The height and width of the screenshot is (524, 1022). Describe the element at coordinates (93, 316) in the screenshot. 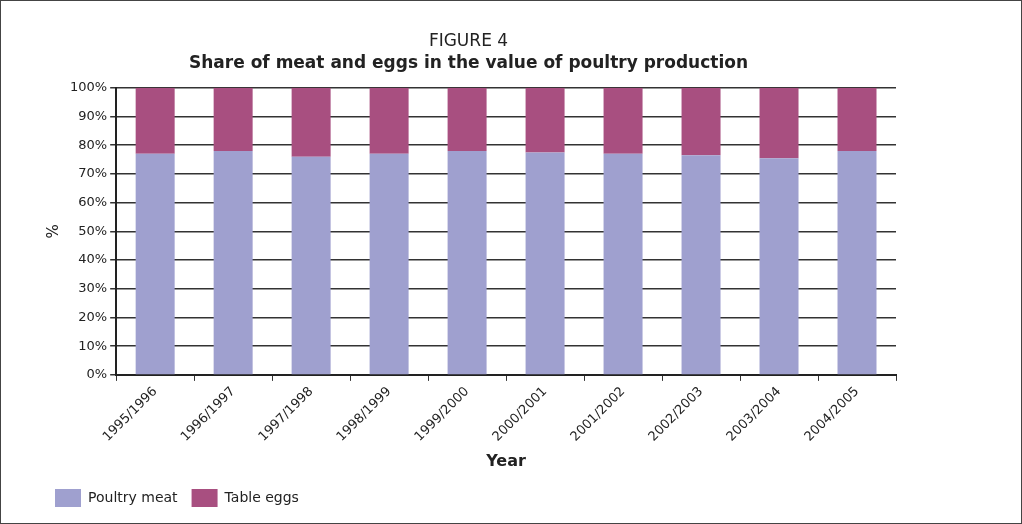

I see `y-tick-label: 20%` at that location.